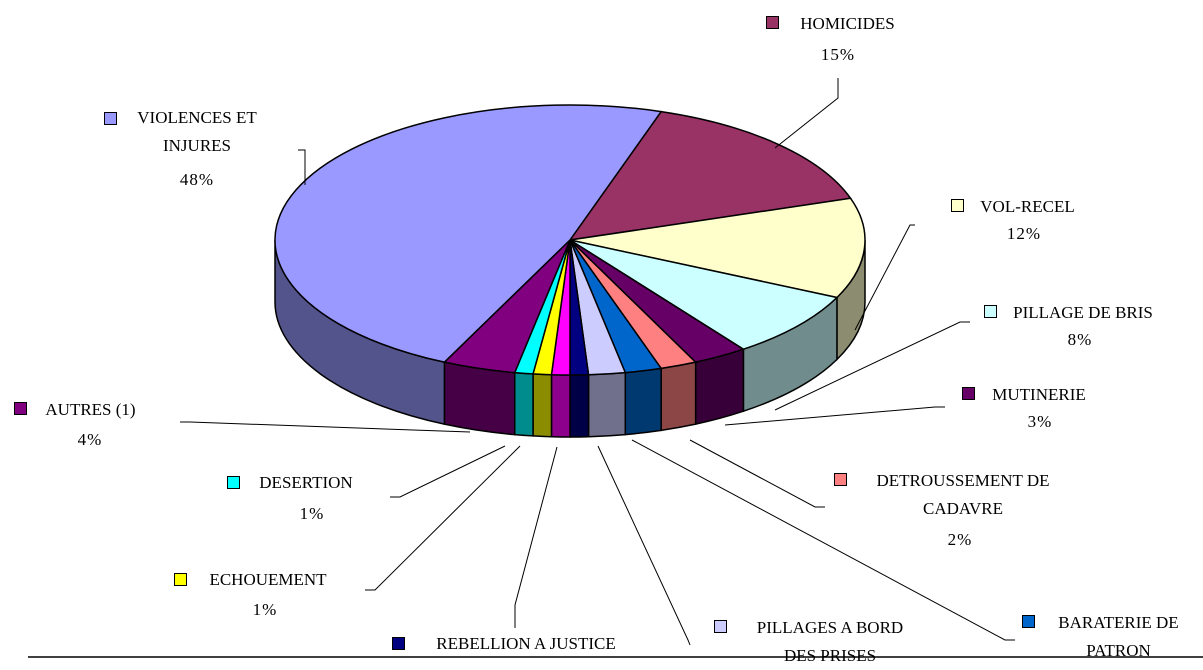 This screenshot has height=670, width=1203. What do you see at coordinates (1039, 394) in the screenshot?
I see `slice-label: MUTINERIE` at bounding box center [1039, 394].